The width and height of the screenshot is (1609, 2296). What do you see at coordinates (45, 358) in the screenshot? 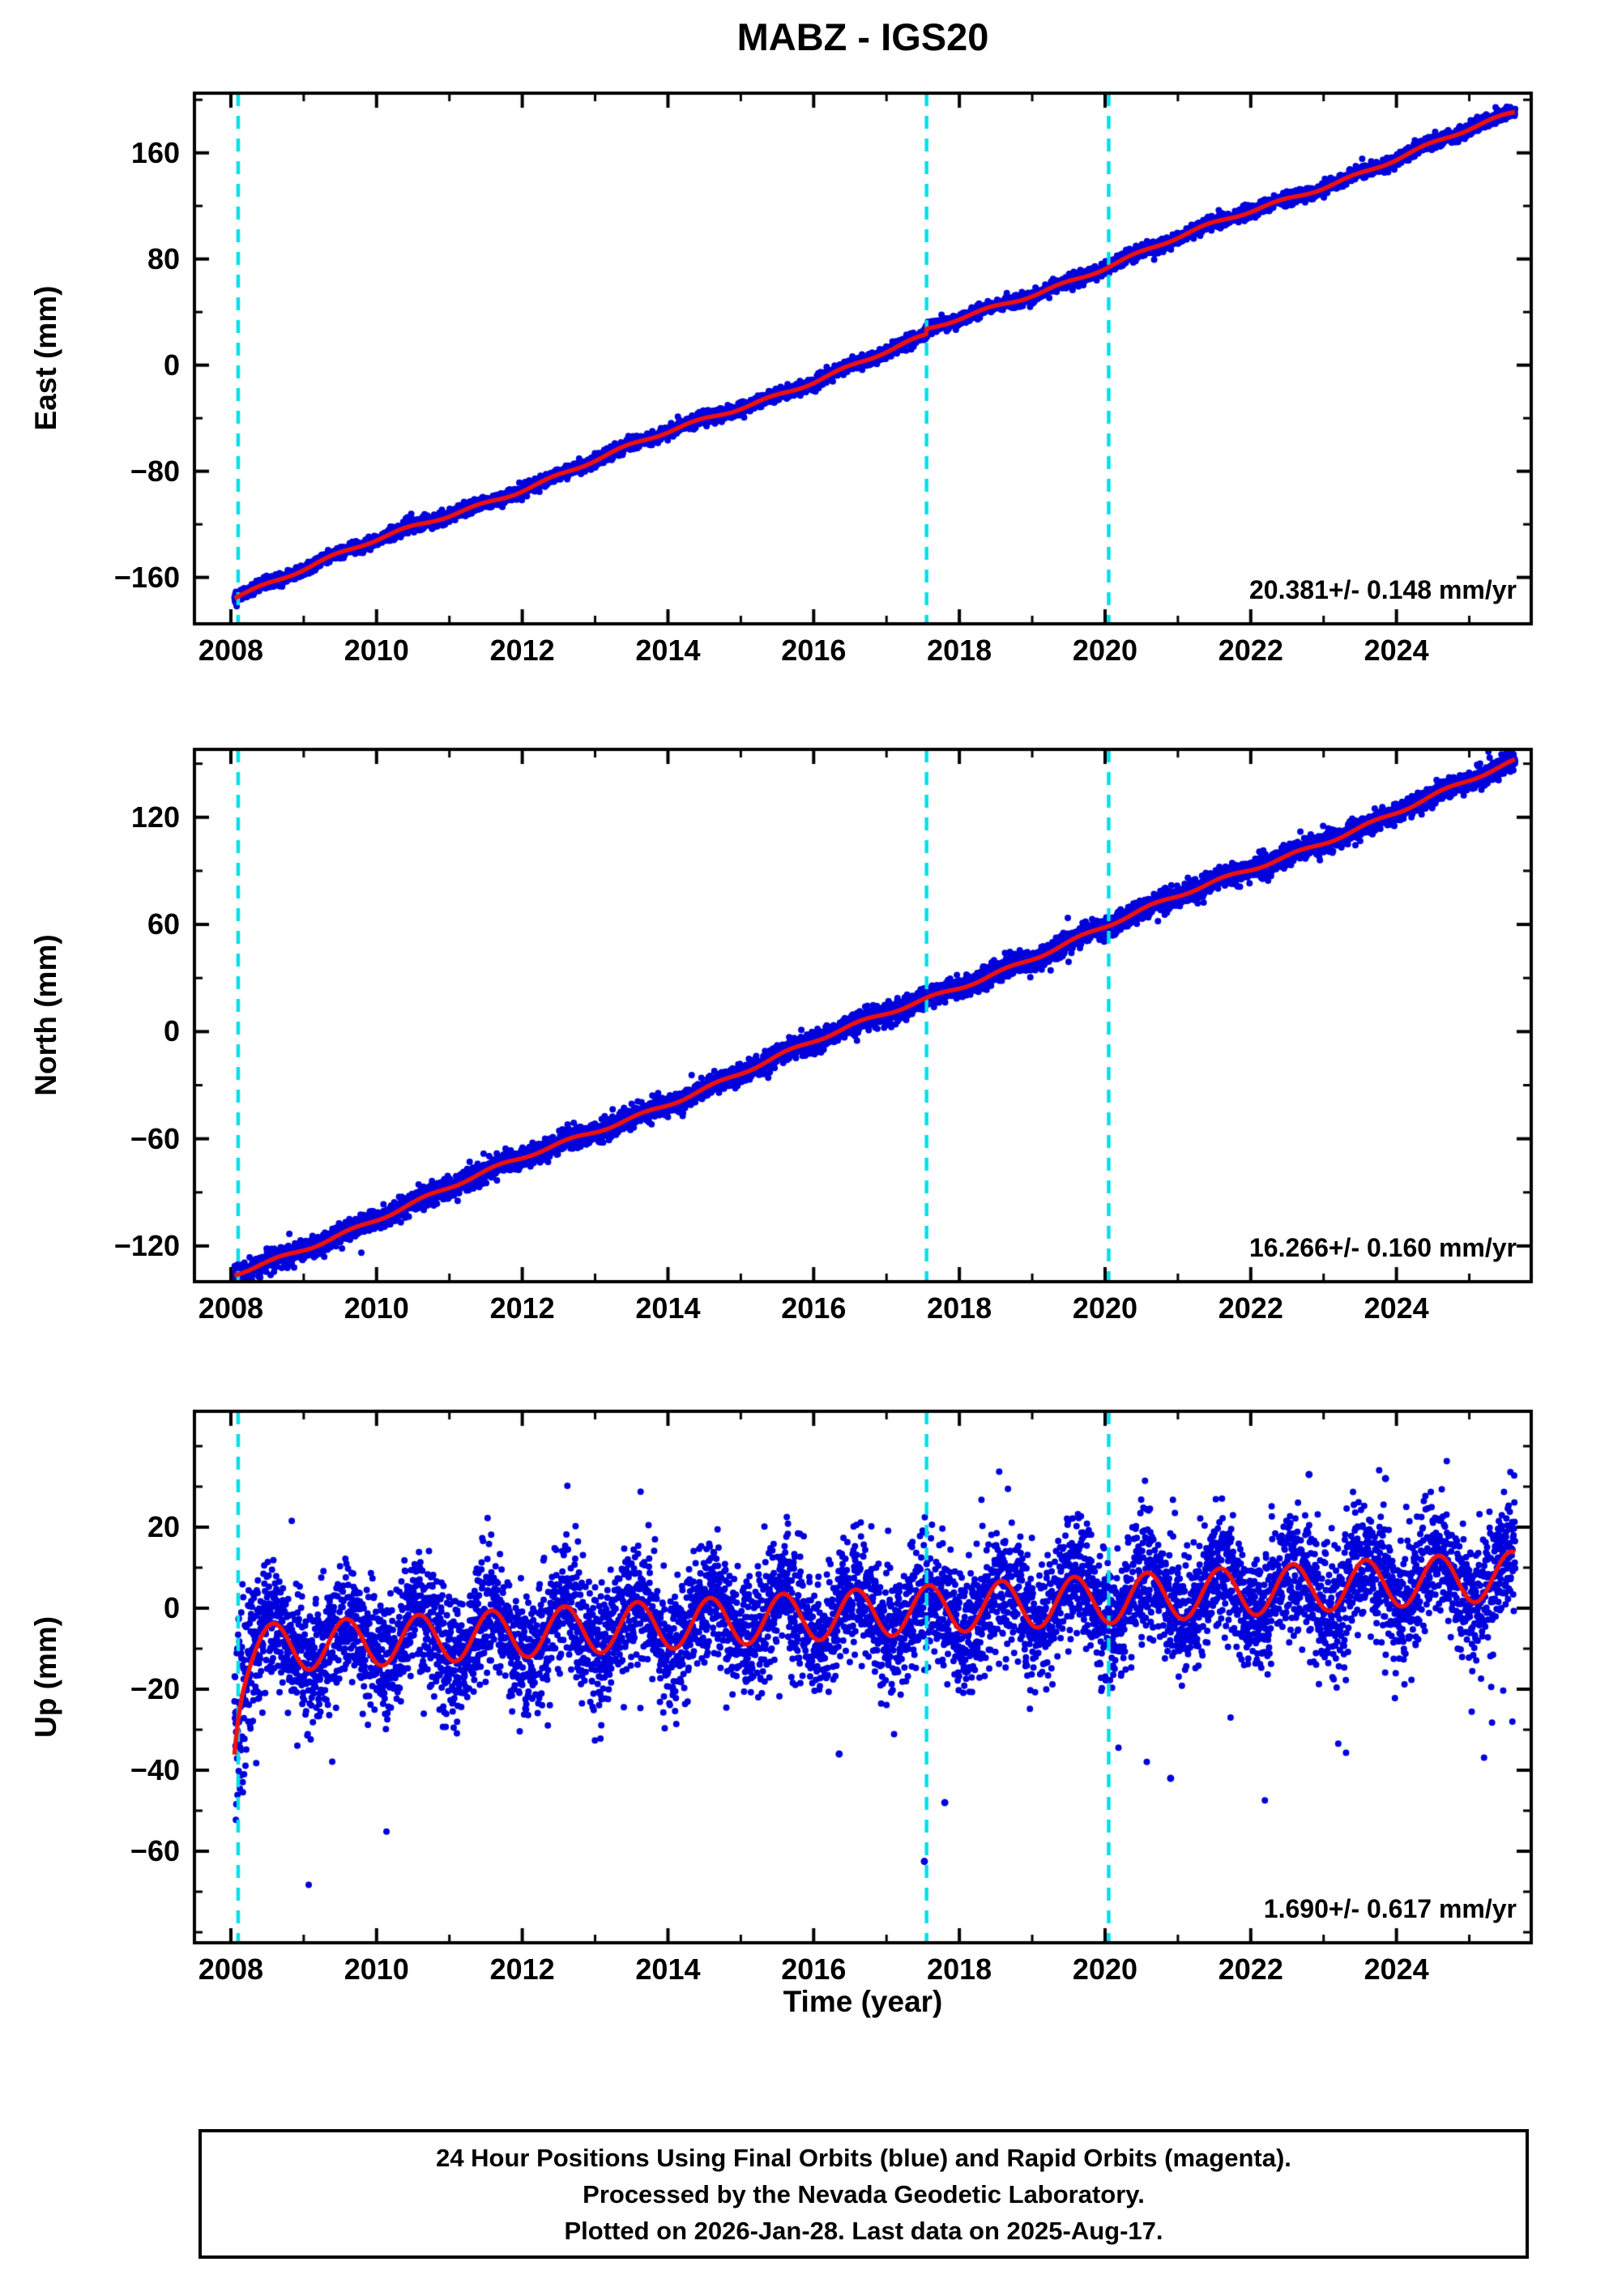
I see `east-axis-label: East (mm)` at bounding box center [45, 358].